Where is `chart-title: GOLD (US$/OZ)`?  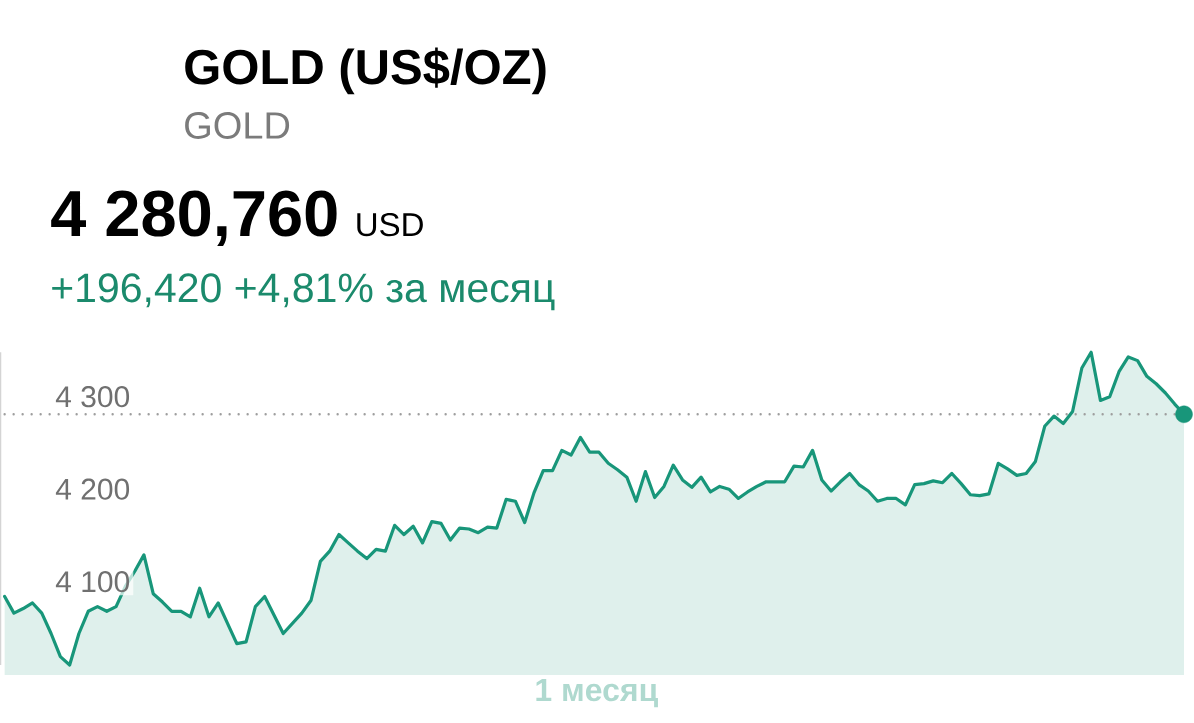 chart-title: GOLD (US$/OZ) is located at coordinates (365, 71).